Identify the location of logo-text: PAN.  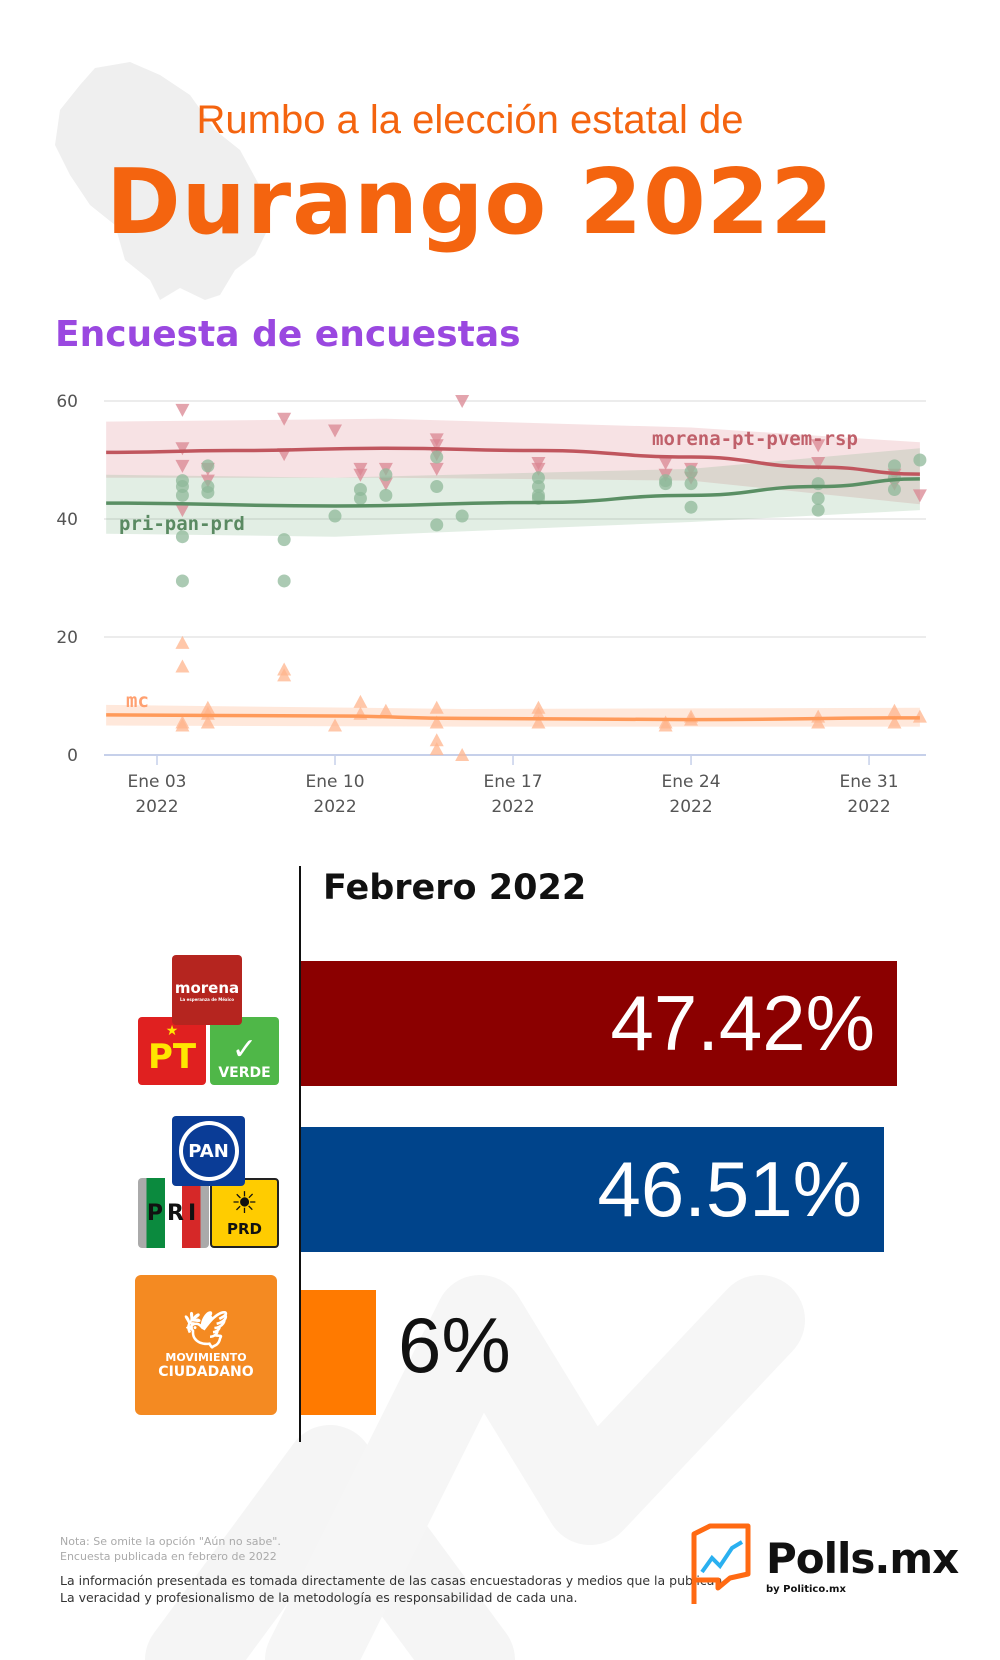
(208, 1151).